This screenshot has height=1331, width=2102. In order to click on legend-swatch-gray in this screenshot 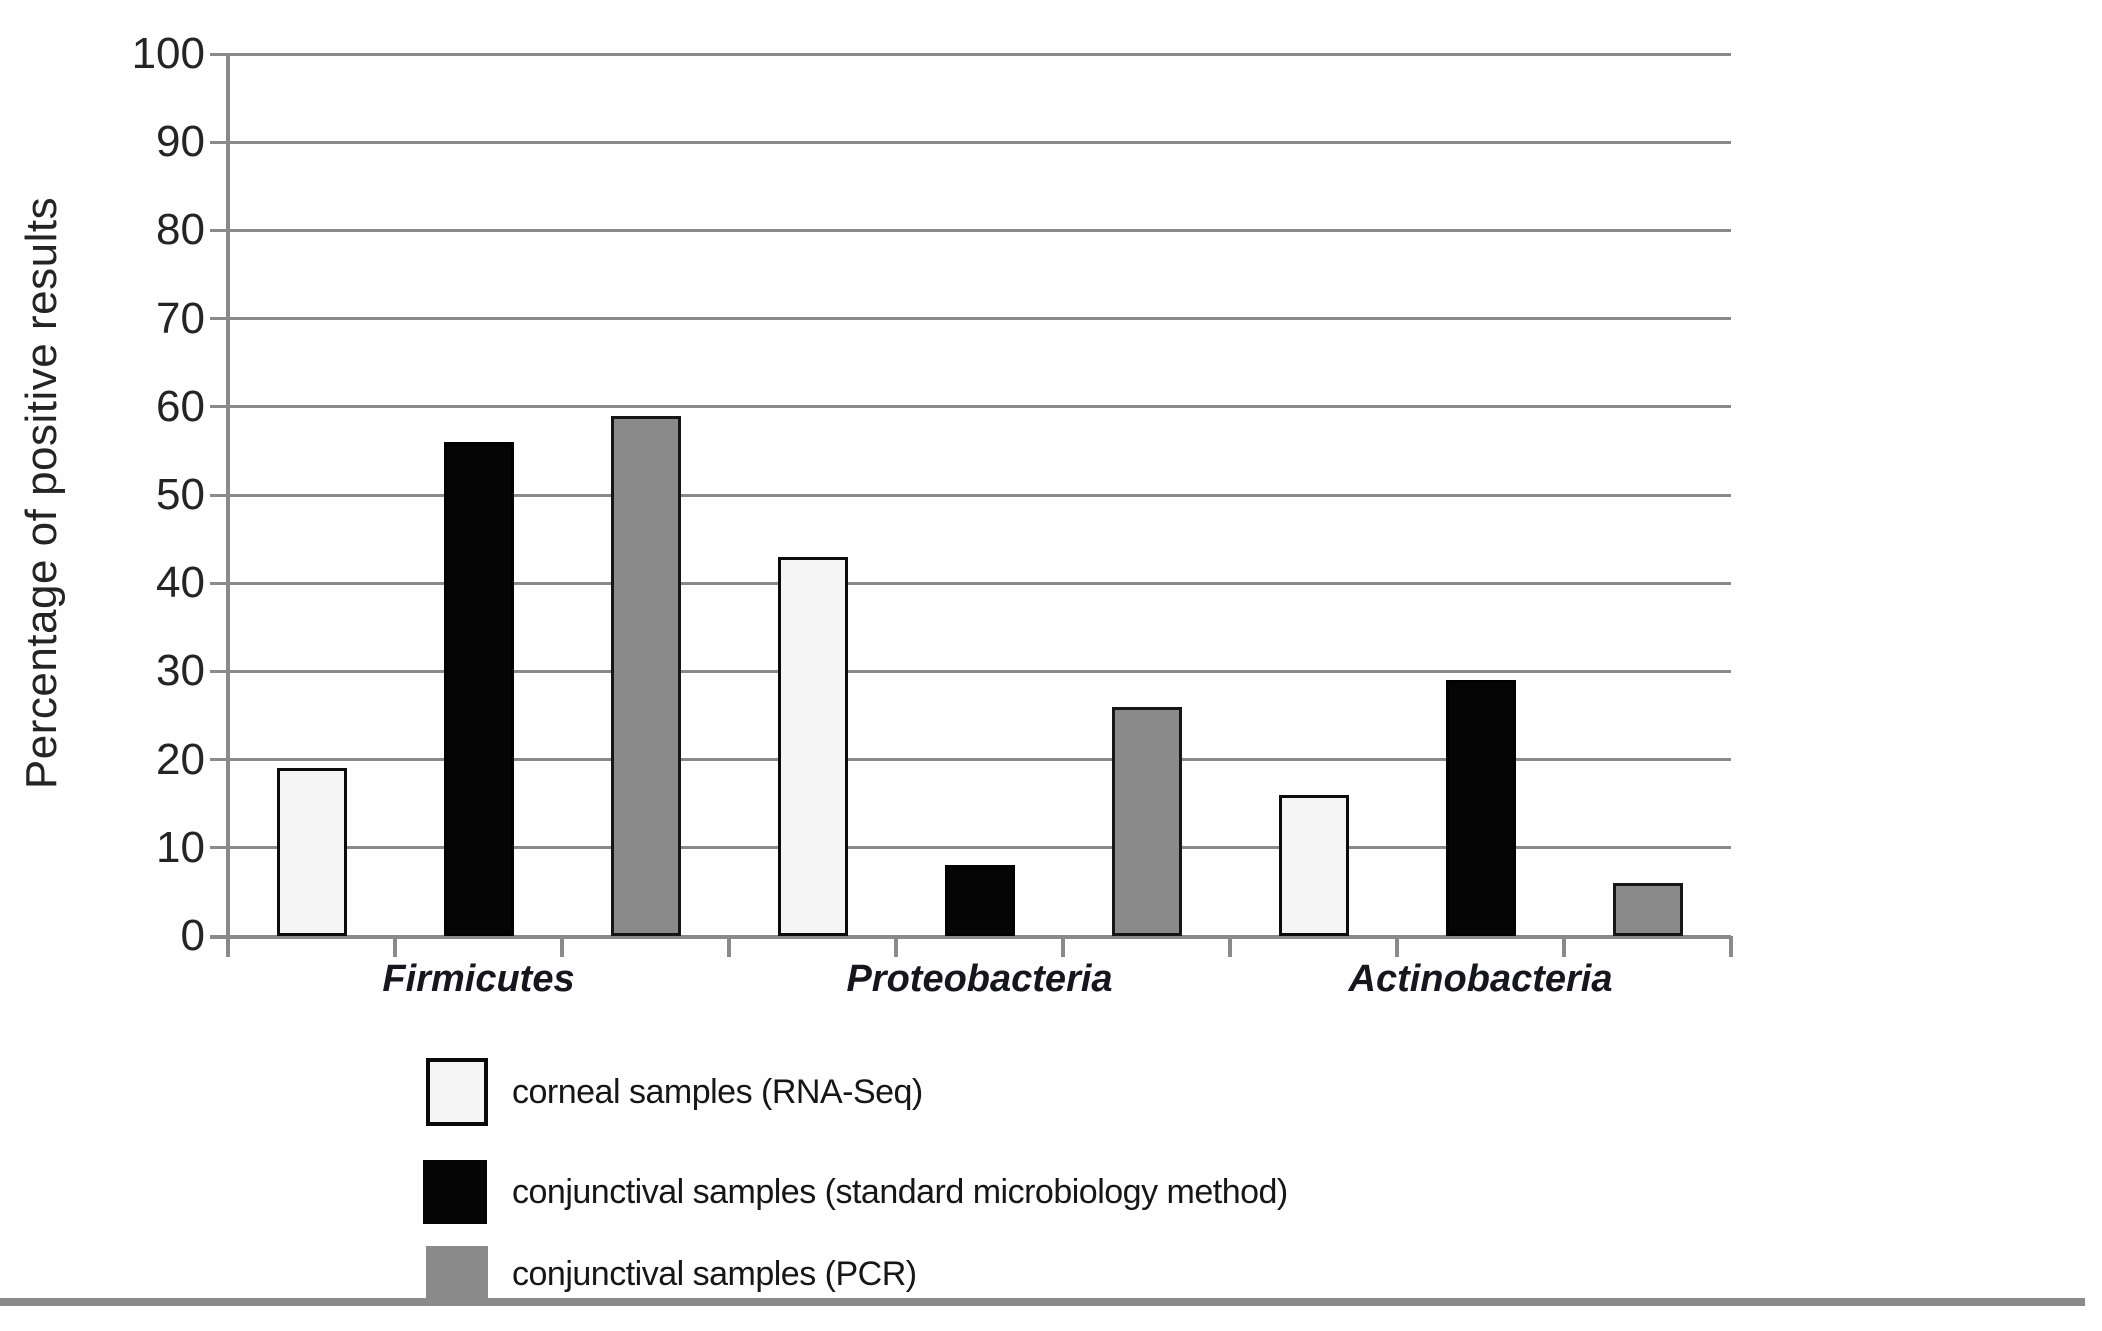, I will do `click(457, 1274)`.